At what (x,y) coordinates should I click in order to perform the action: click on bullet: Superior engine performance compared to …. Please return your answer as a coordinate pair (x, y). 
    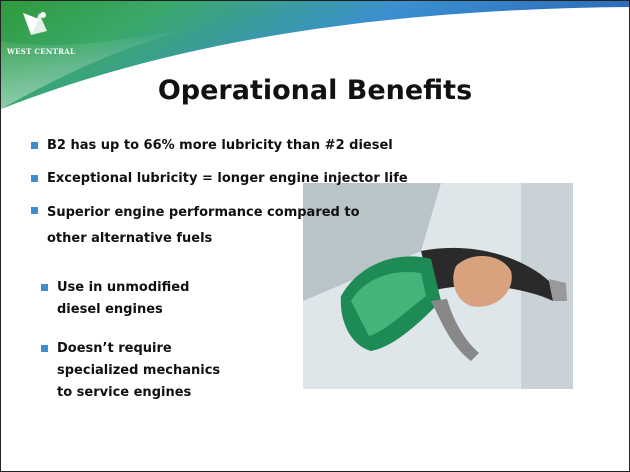
    Looking at the image, I should click on (203, 225).